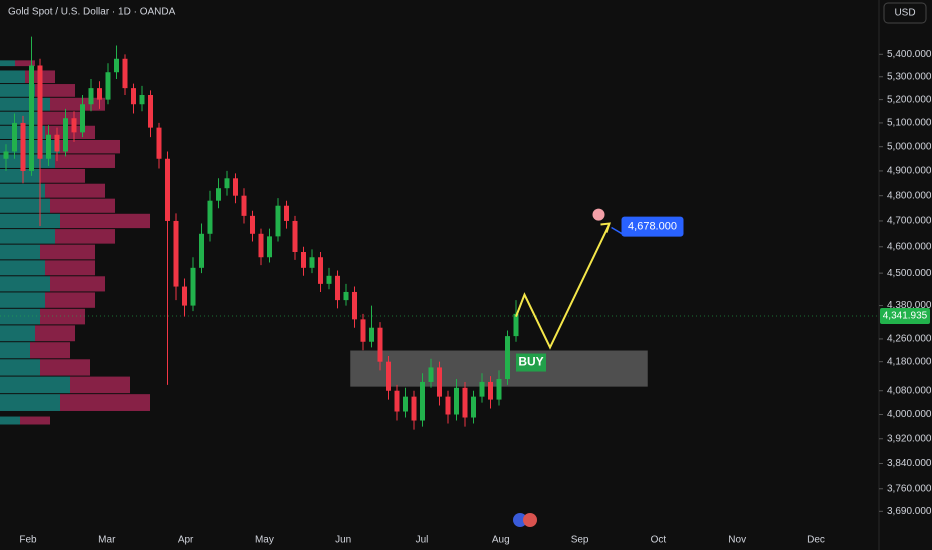  What do you see at coordinates (563, 286) in the screenshot?
I see `projection-path` at bounding box center [563, 286].